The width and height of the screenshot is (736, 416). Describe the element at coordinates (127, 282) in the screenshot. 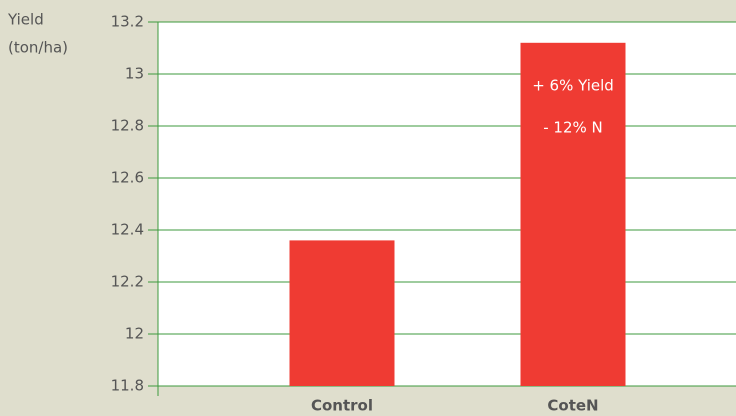

I see `y-tick-label: 12.2` at that location.